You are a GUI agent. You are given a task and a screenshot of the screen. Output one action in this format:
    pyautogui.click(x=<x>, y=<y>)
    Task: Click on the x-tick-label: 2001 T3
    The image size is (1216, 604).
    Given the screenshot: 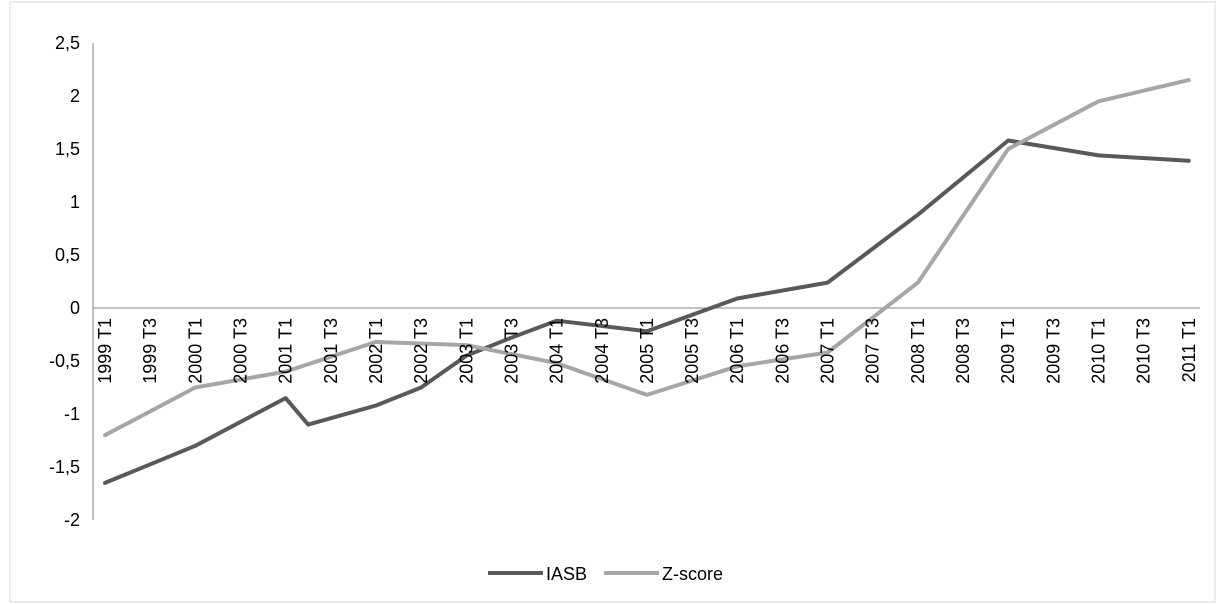 What is the action you would take?
    pyautogui.click(x=331, y=351)
    